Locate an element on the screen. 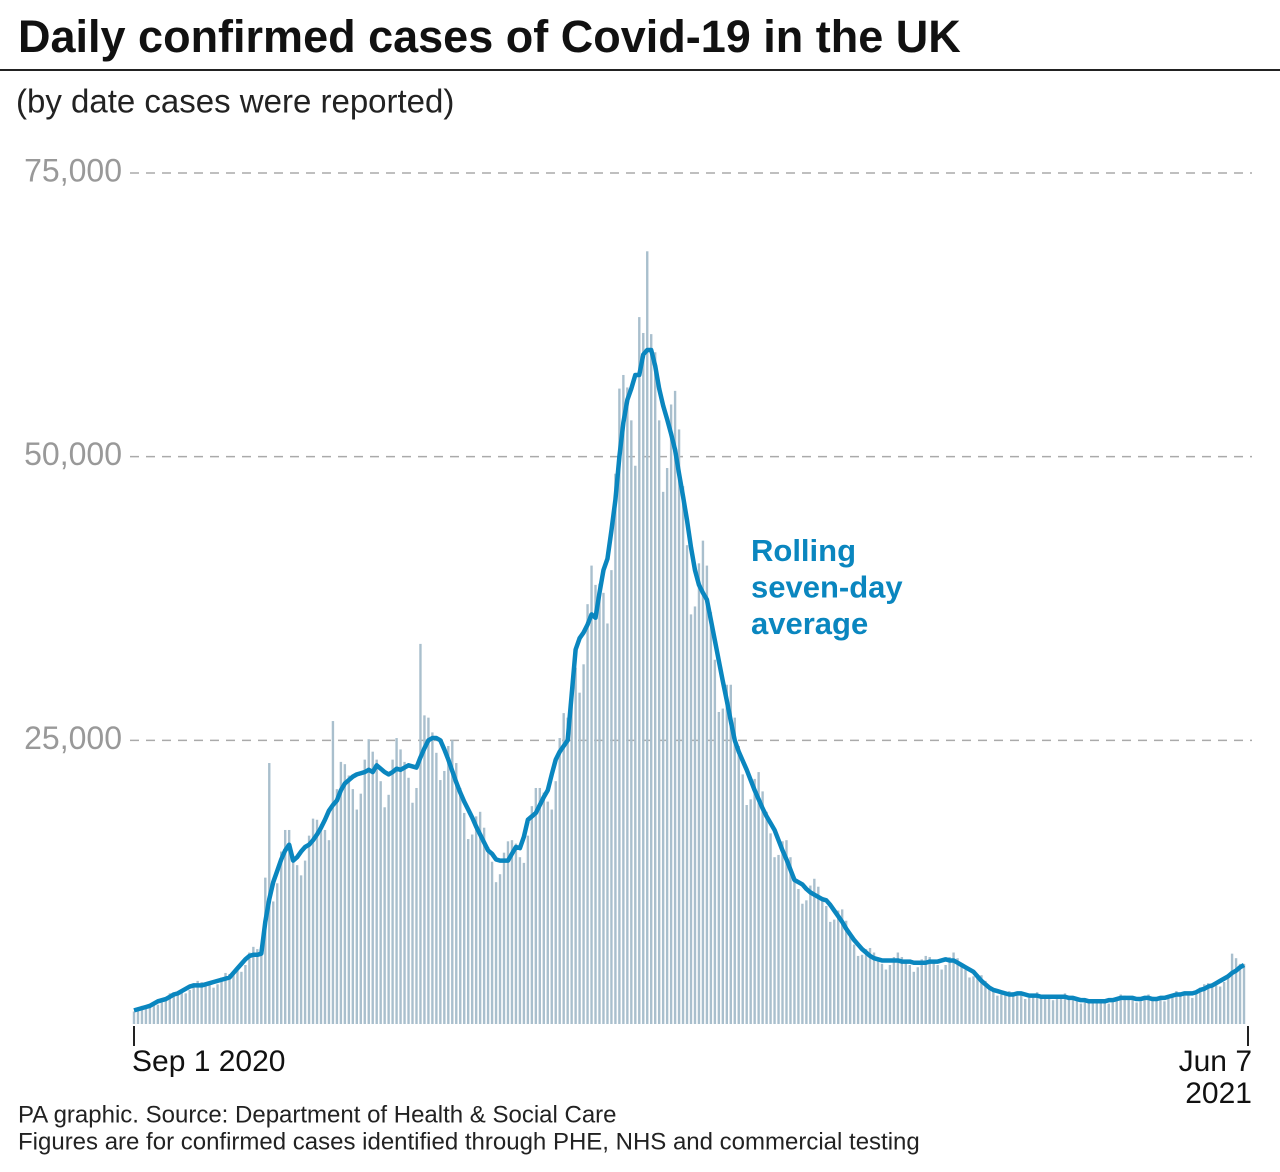 This screenshot has height=1172, width=1280. annotation: Rolling is located at coordinates (803, 550).